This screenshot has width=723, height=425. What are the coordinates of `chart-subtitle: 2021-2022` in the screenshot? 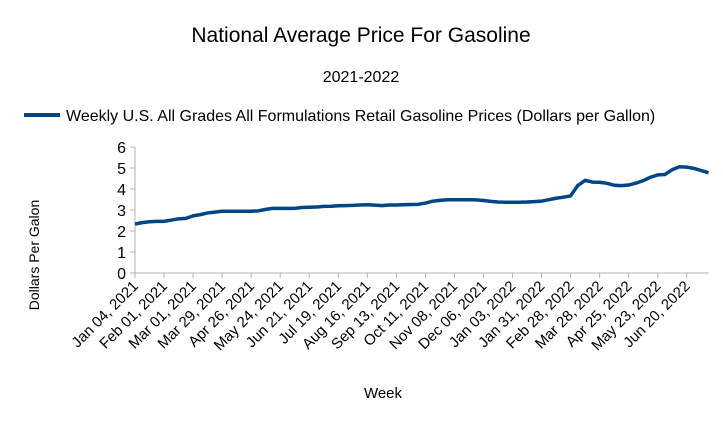 It's located at (361, 77).